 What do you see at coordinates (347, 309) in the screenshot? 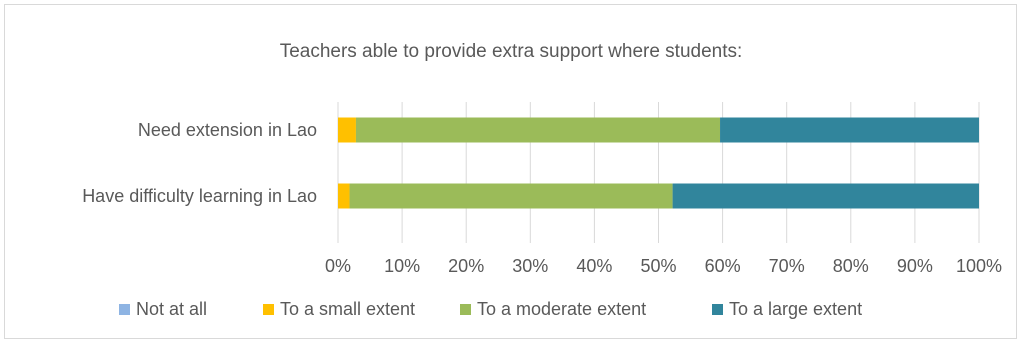
I see `legend-label: To a small extent` at bounding box center [347, 309].